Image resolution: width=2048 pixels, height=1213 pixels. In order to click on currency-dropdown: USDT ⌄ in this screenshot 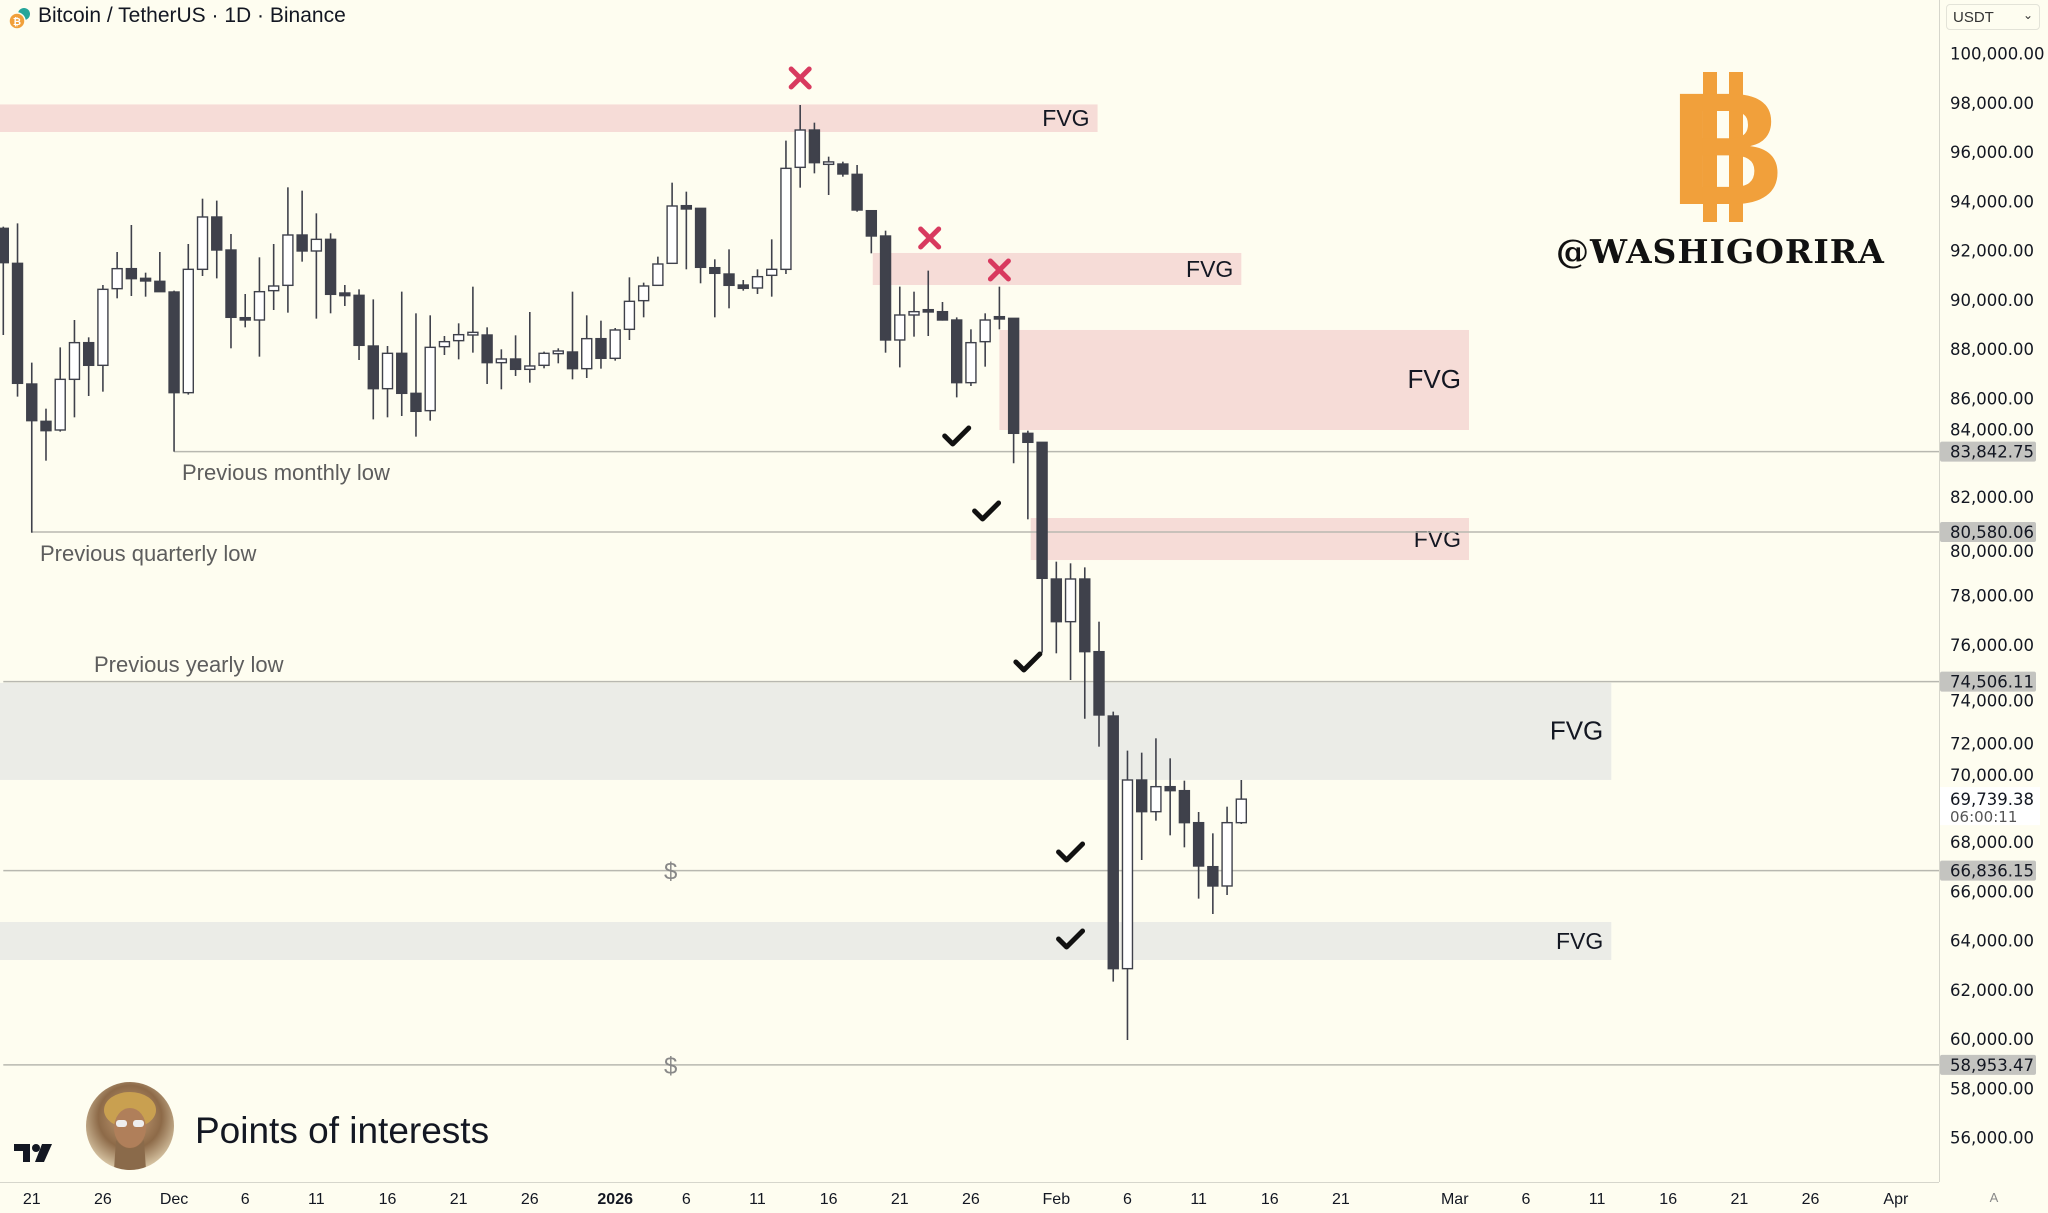, I will do `click(1993, 17)`.